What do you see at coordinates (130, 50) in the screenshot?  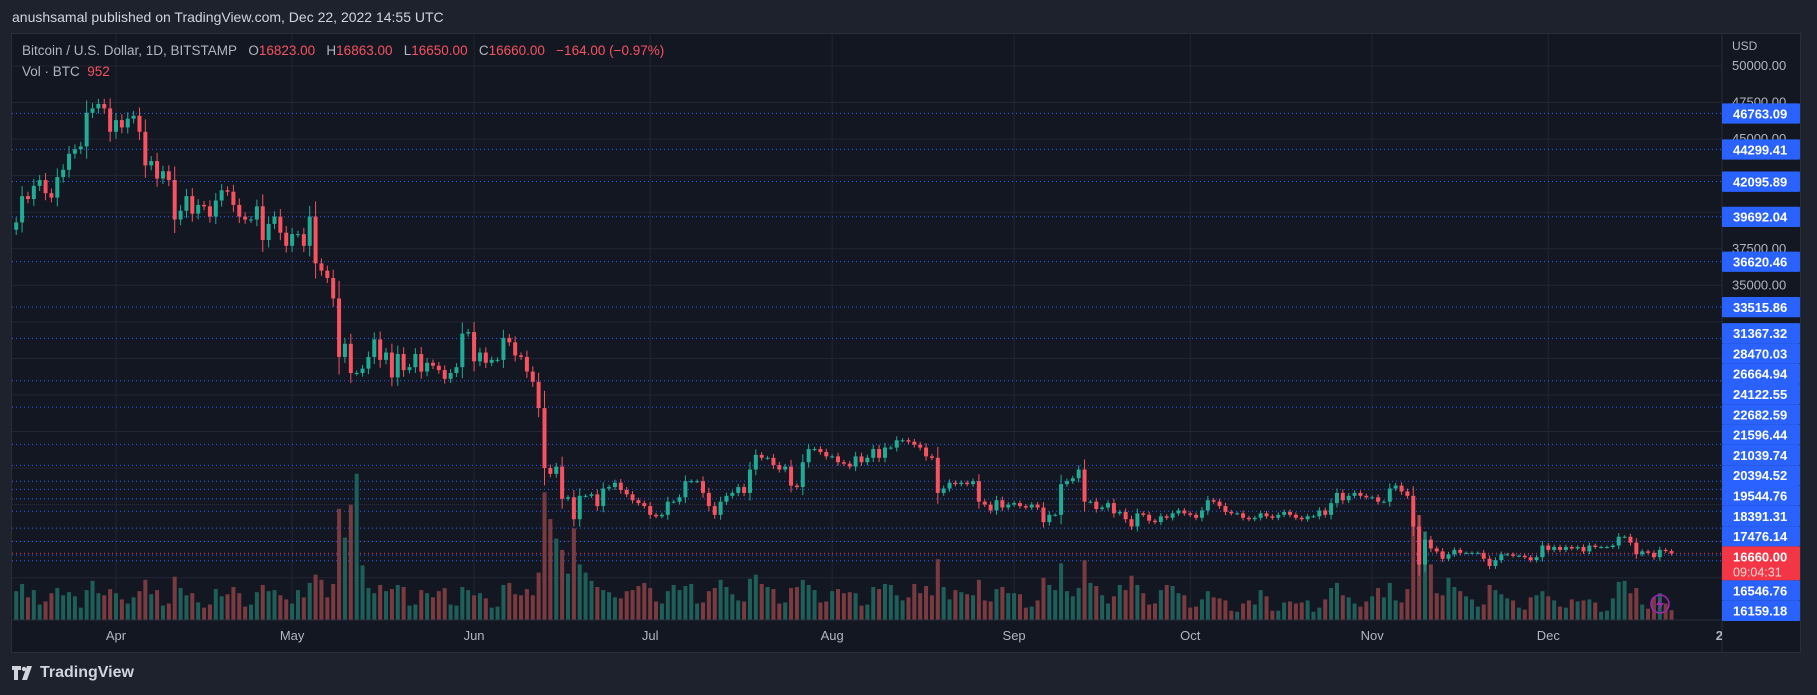 I see `symbol-name: Bitcoin / U.S. Dollar, 1D, BITSTAMP` at bounding box center [130, 50].